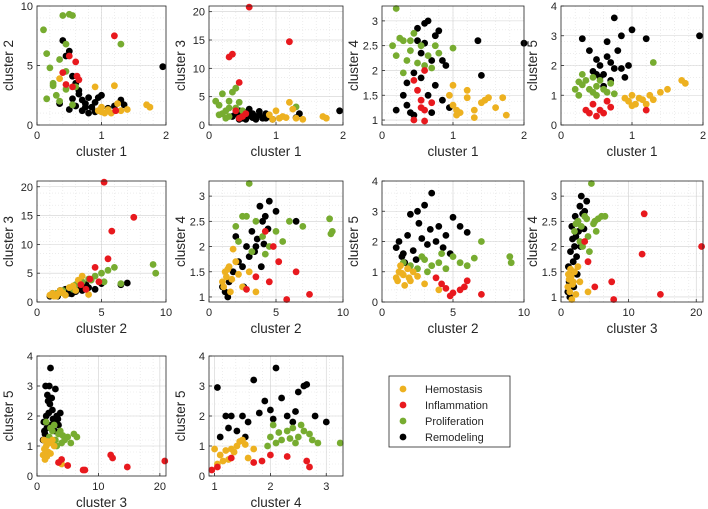 The height and width of the screenshot is (509, 708). What do you see at coordinates (30, 357) in the screenshot?
I see `y-tick-label: 4` at bounding box center [30, 357].